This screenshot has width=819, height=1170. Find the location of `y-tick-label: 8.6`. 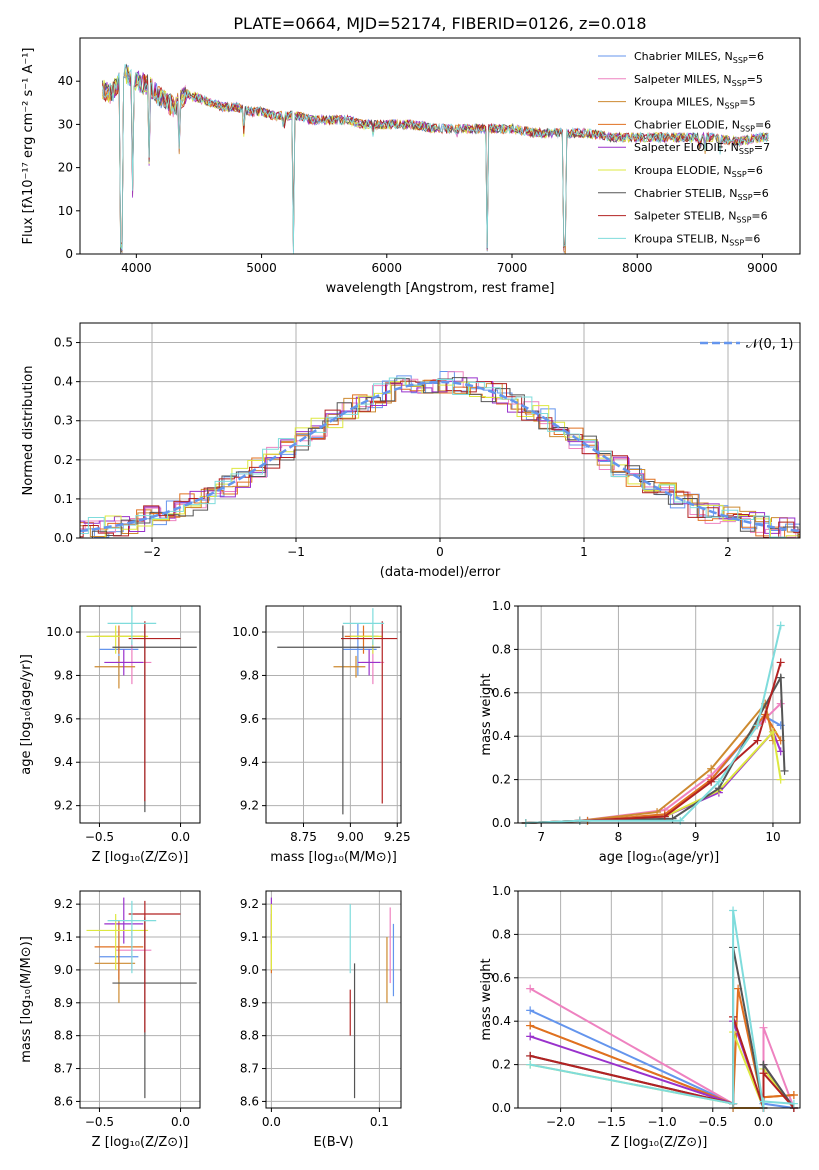

y-tick-label: 8.6 is located at coordinates (249, 1101).